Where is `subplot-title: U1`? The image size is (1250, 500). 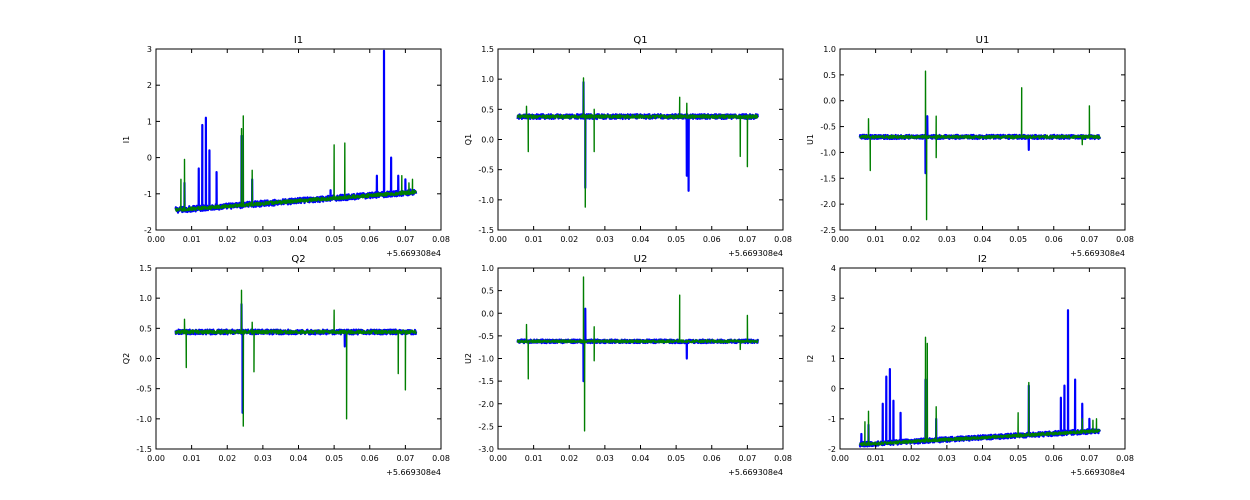 subplot-title: U1 is located at coordinates (983, 40).